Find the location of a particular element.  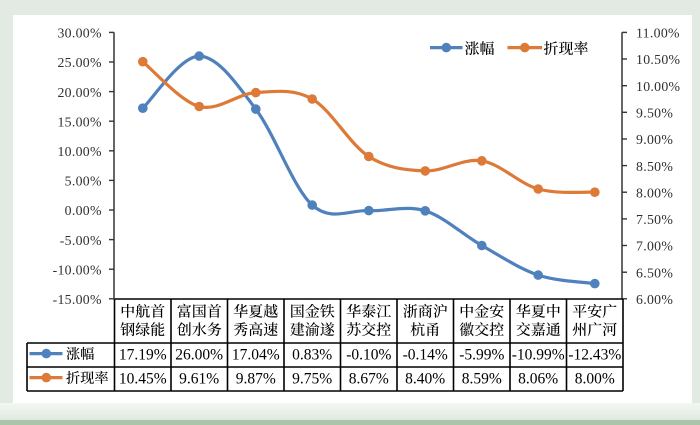

svg-text: 7.50% is located at coordinates (654, 219).